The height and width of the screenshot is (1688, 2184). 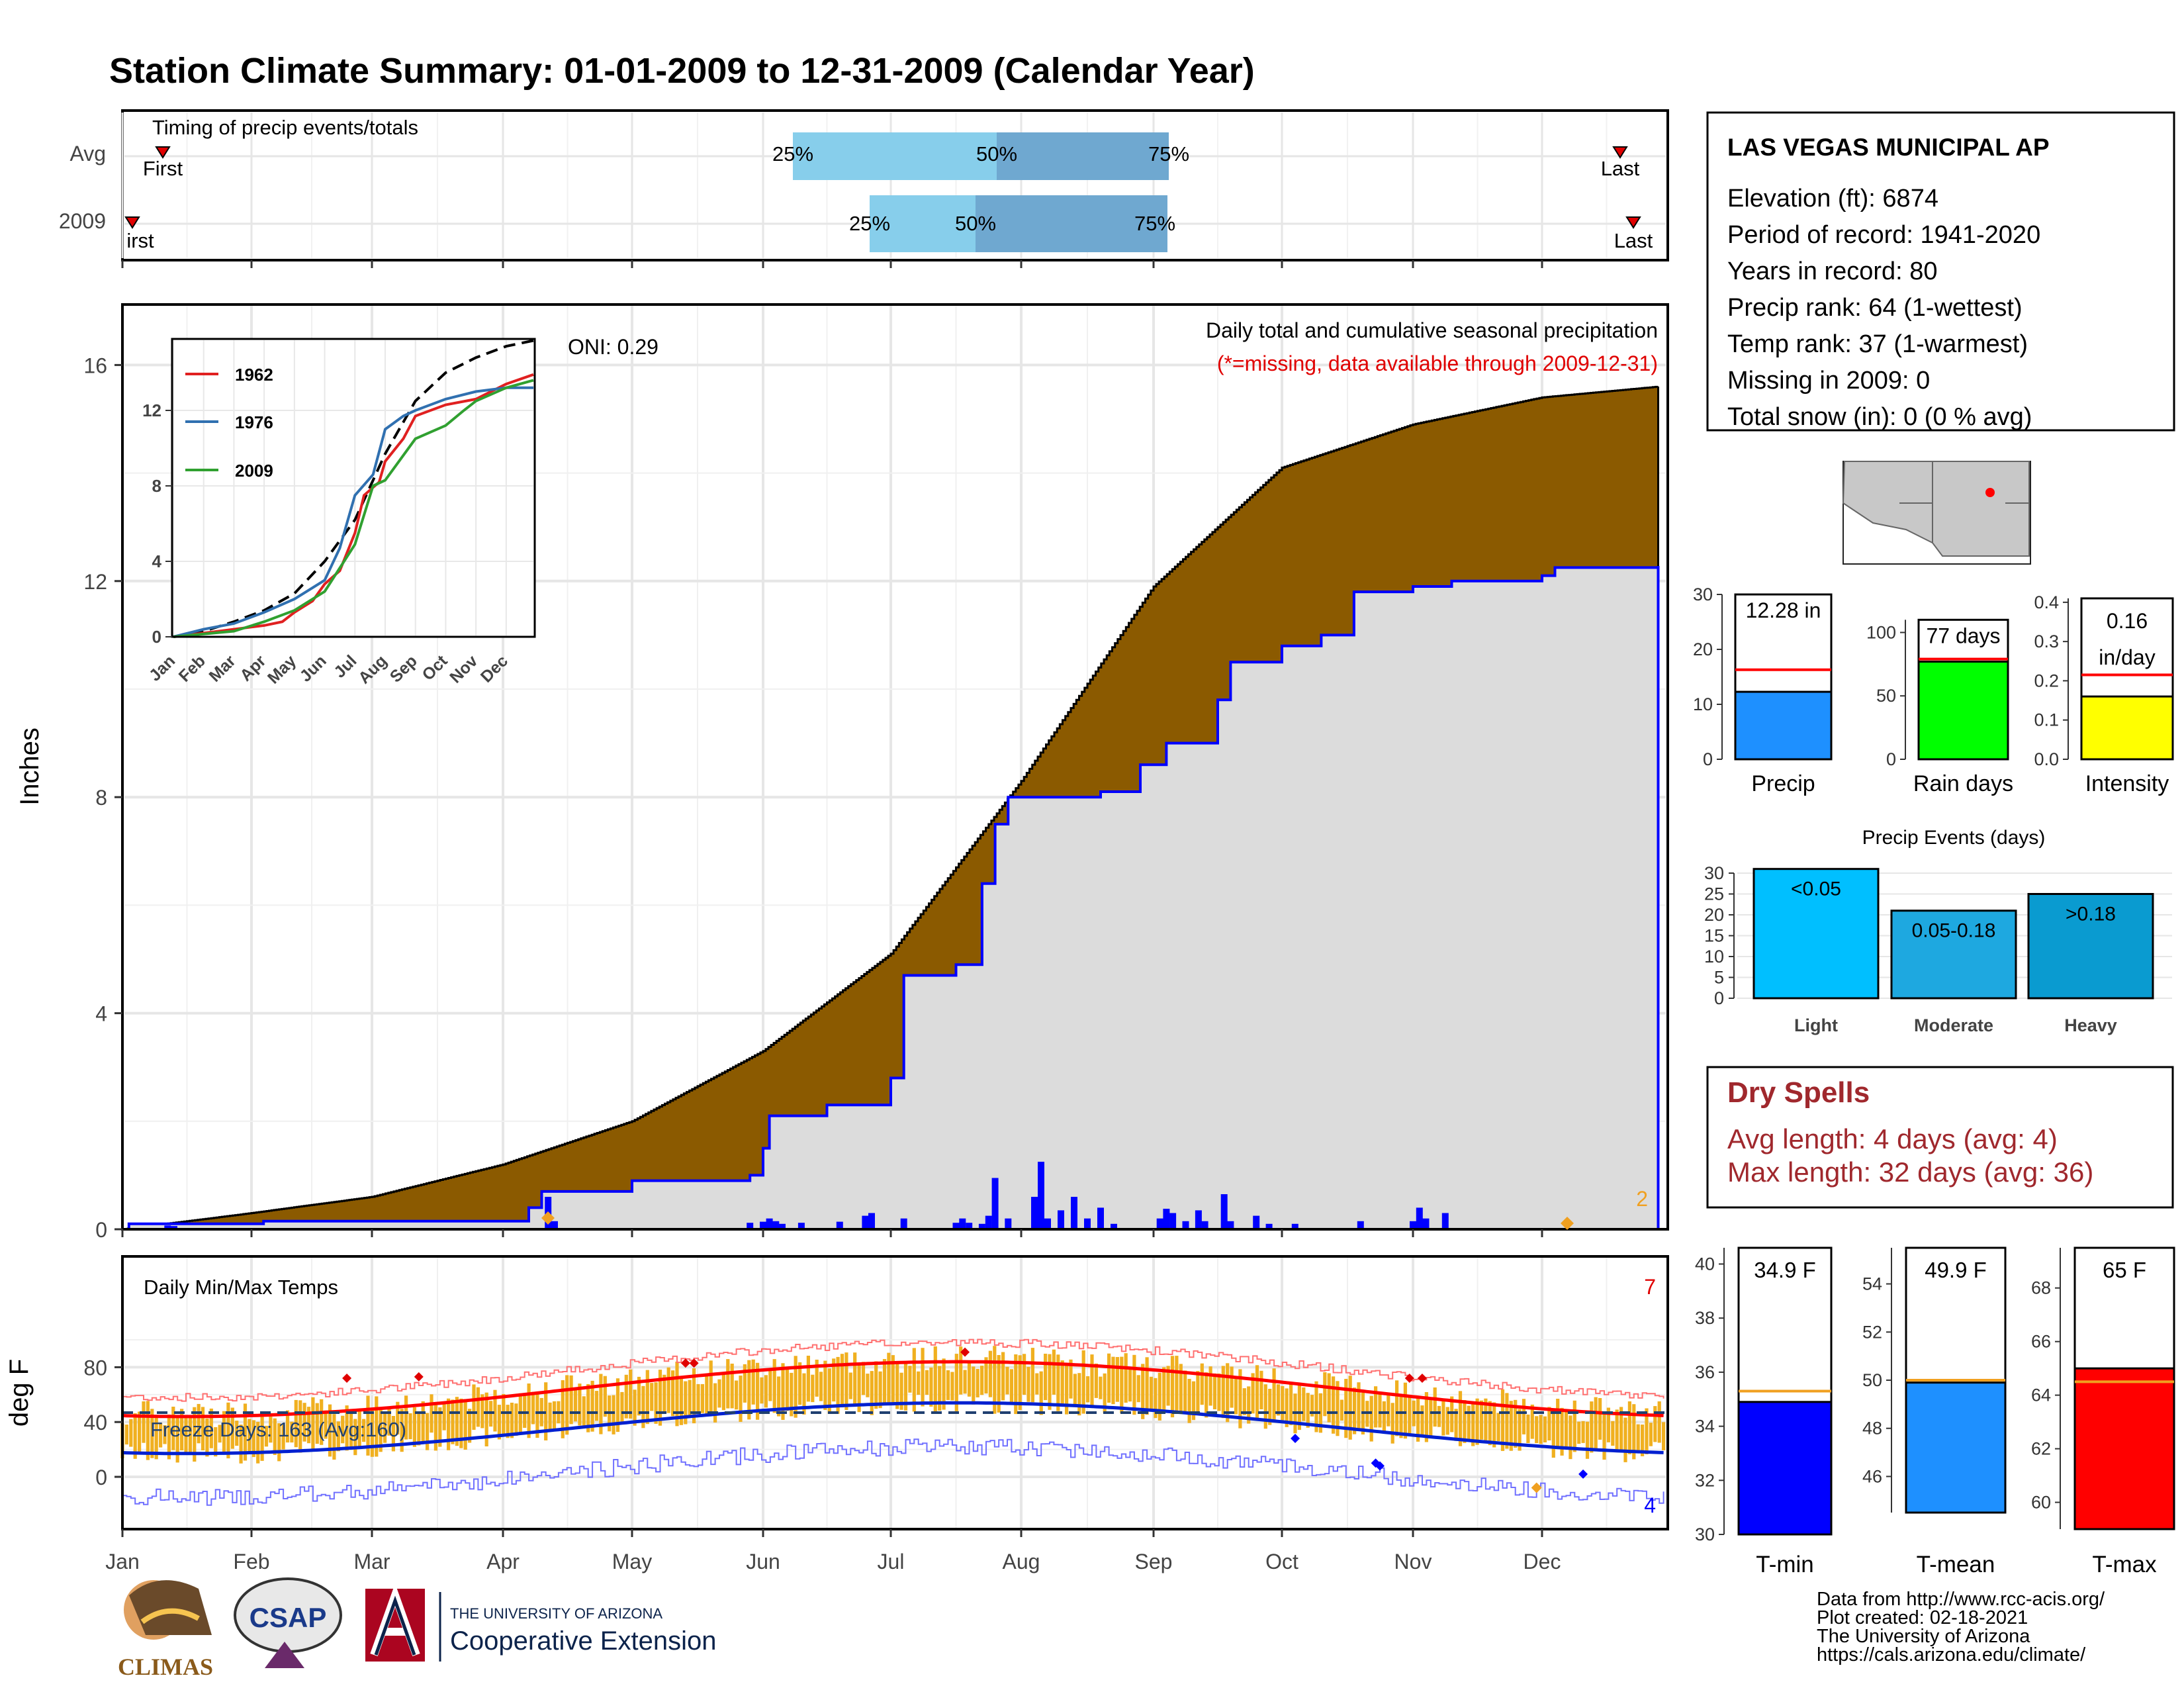 What do you see at coordinates (241, 1287) in the screenshot?
I see `temp-label: Daily Min/Max Temps` at bounding box center [241, 1287].